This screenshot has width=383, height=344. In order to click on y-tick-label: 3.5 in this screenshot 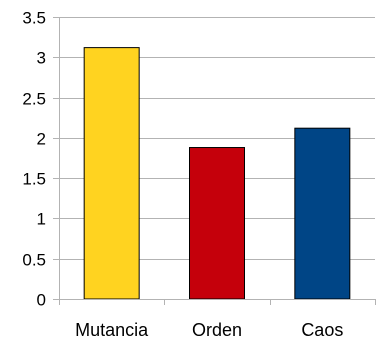, I will do `click(34, 18)`.